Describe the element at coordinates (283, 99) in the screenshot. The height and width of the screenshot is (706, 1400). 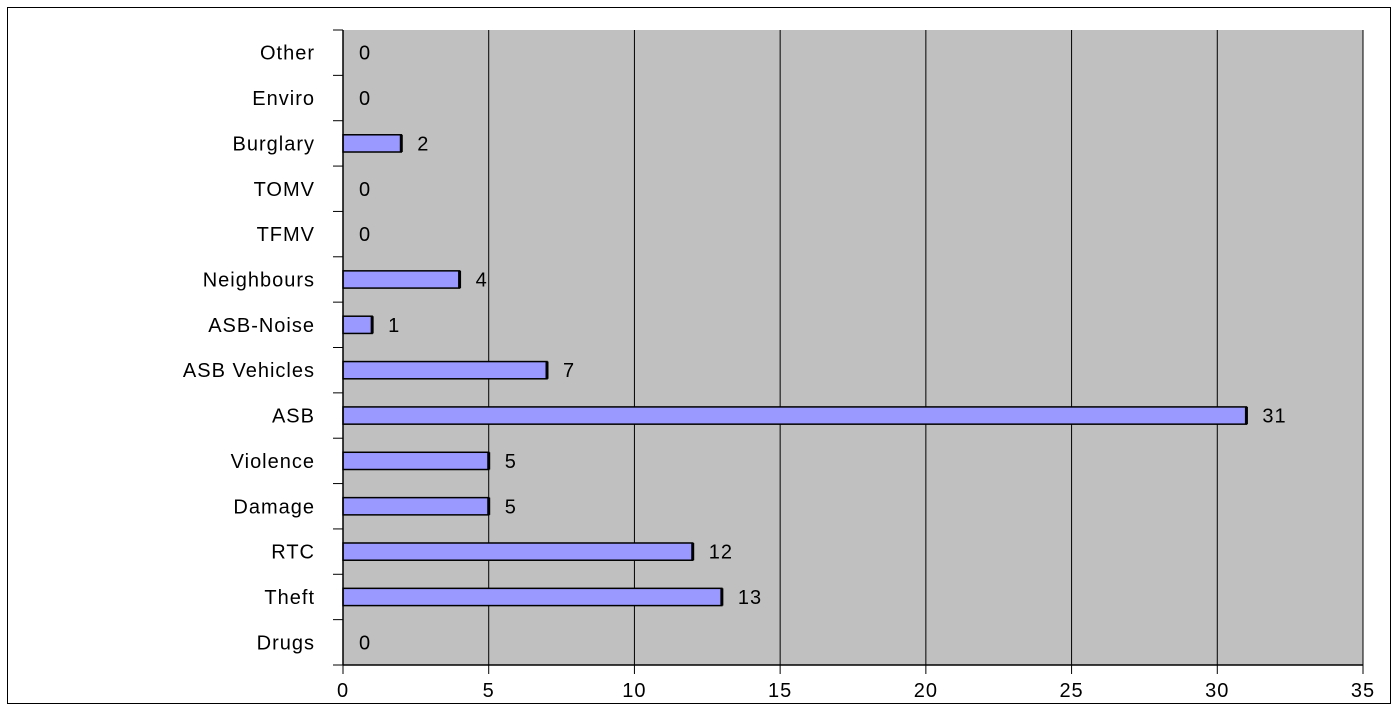
I see `category-label: Enviro` at that location.